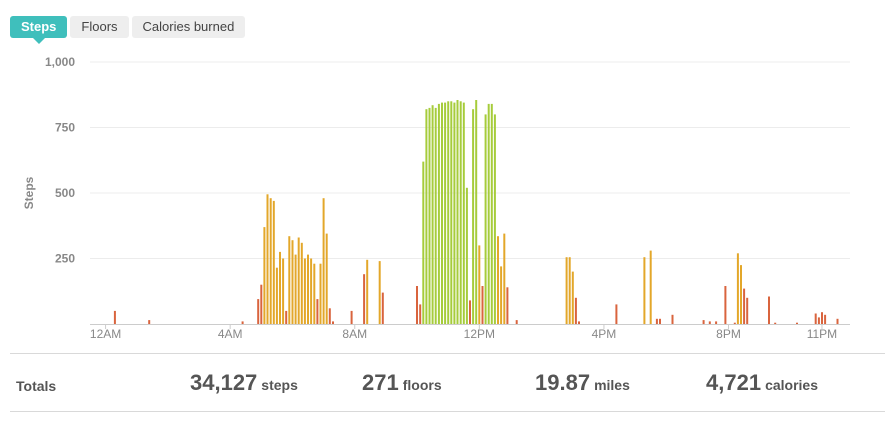 This screenshot has width=893, height=429. What do you see at coordinates (422, 385) in the screenshot?
I see `total-floors-unit: floors` at bounding box center [422, 385].